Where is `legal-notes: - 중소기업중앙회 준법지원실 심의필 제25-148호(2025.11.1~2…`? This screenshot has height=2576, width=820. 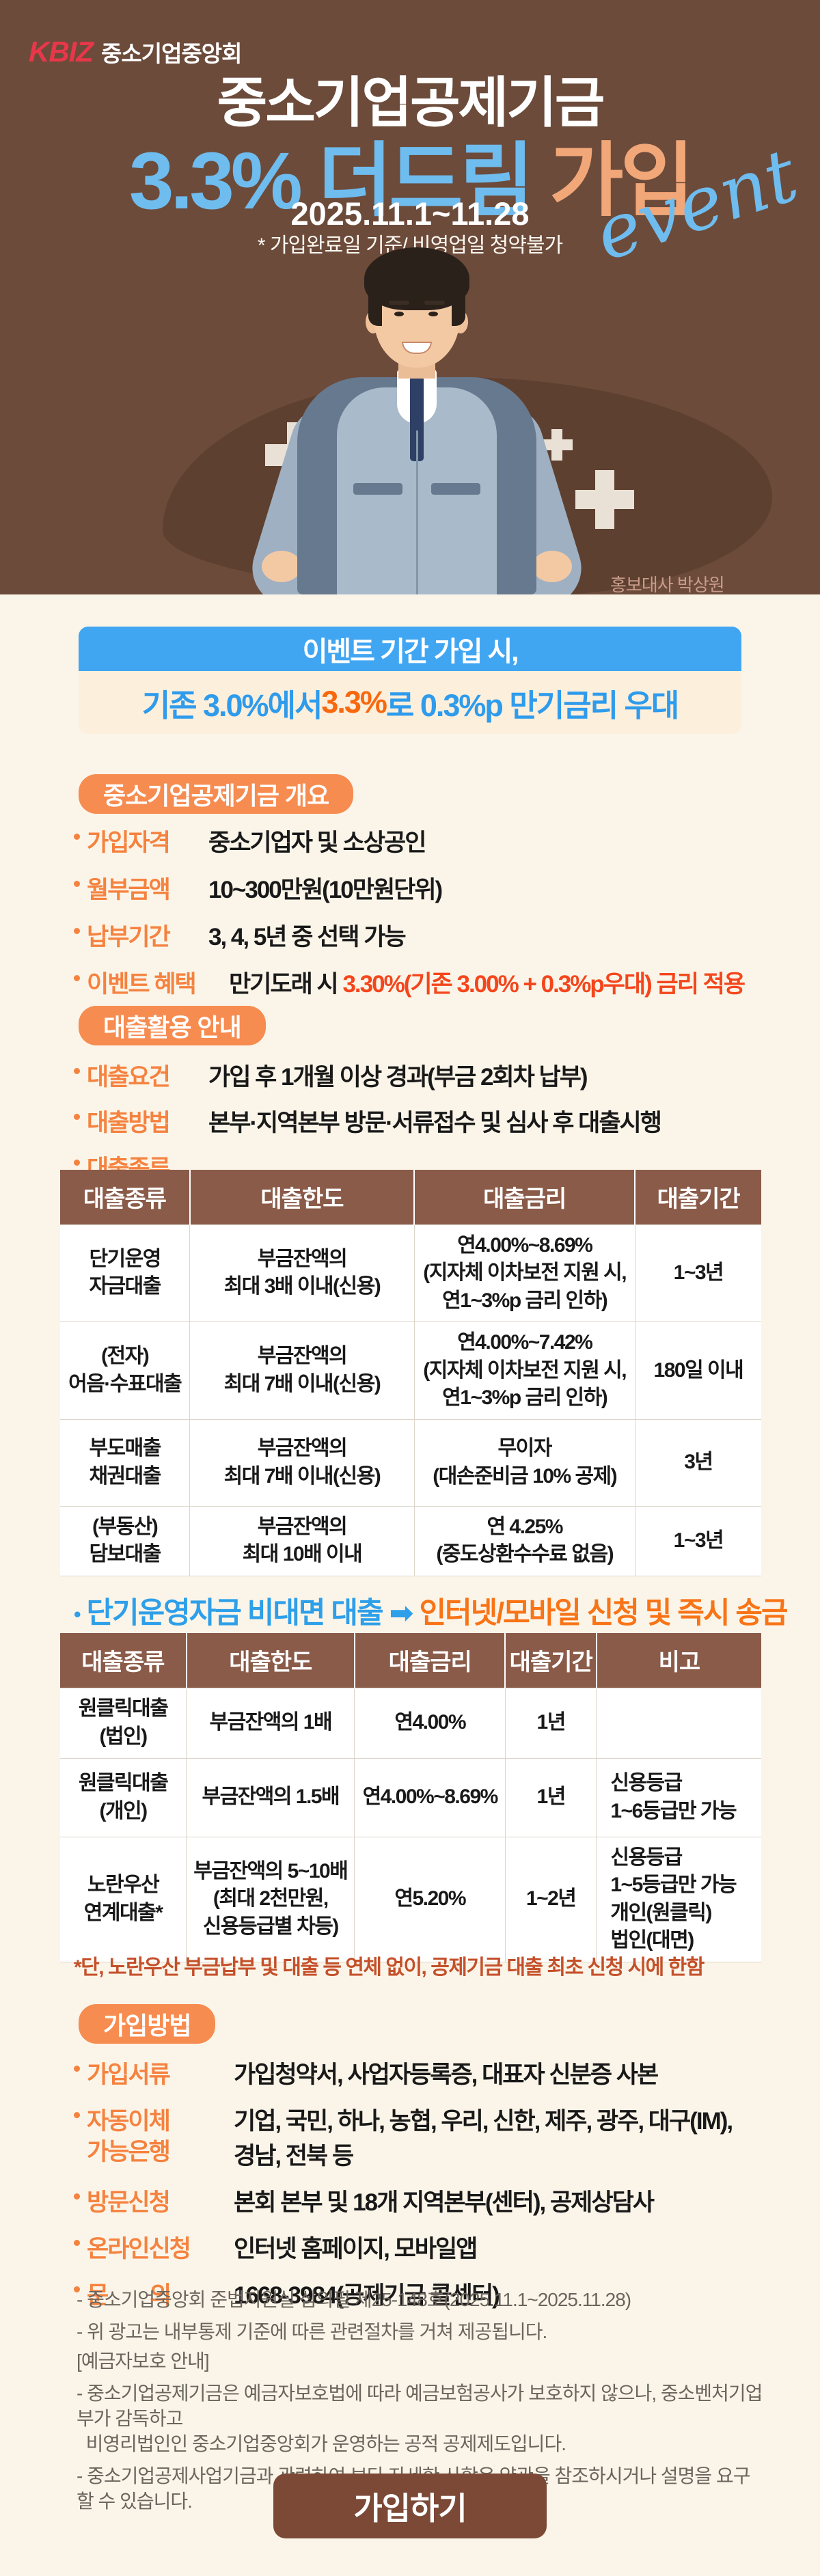
legal-notes: - 중소기업중앙회 준법지원실 심의필 제25-148호(2025.11.1~2… is located at coordinates (422, 2320).